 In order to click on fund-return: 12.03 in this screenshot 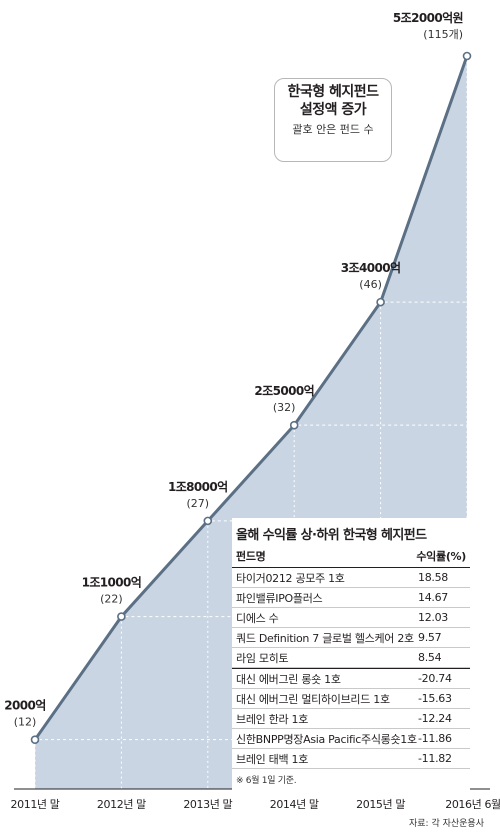, I will do `click(433, 617)`.